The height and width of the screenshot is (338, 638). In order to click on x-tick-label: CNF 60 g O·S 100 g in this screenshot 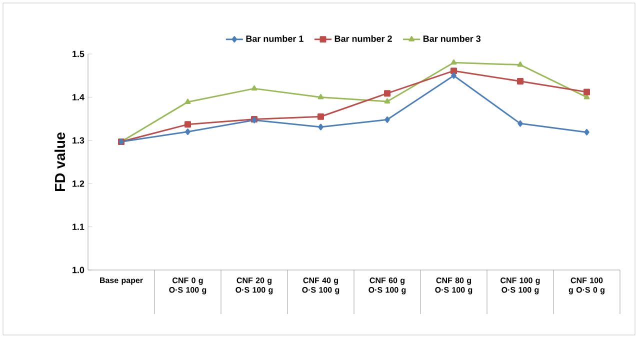, I will do `click(387, 286)`.